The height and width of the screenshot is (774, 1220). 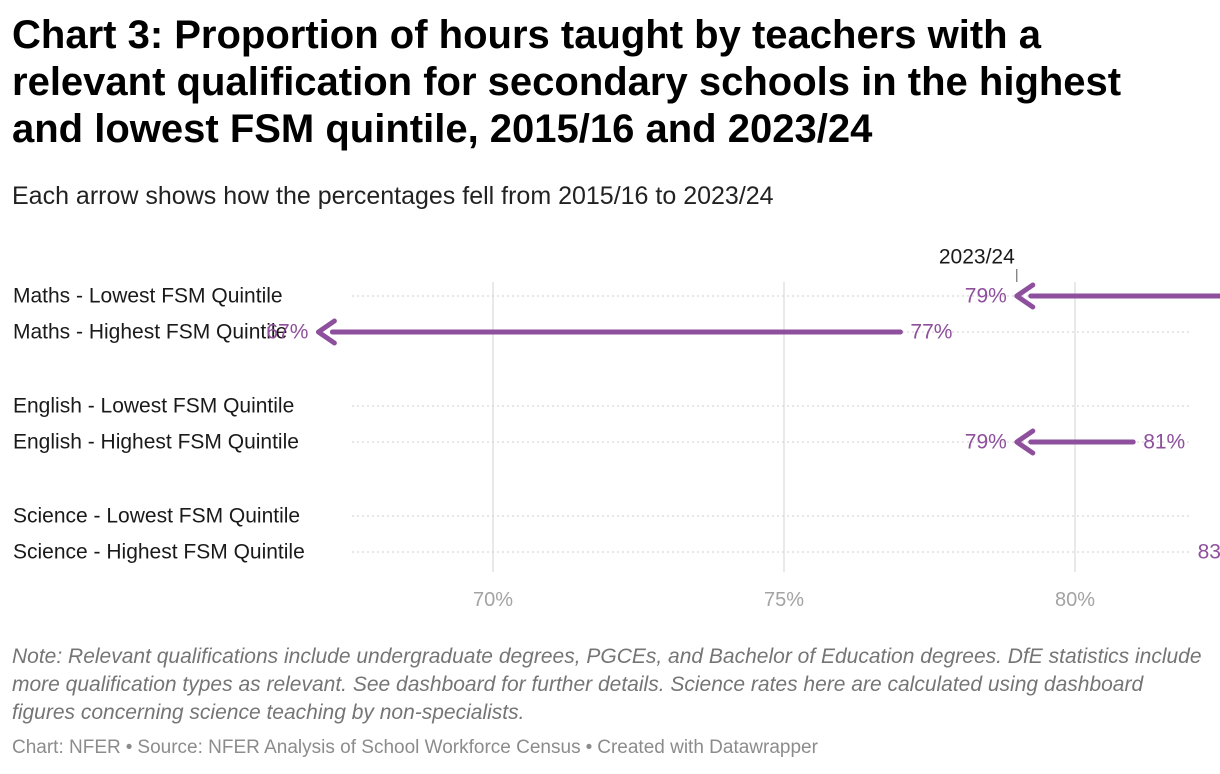 I want to click on row-label: English - Lowest FSM Quintile, so click(x=153, y=406).